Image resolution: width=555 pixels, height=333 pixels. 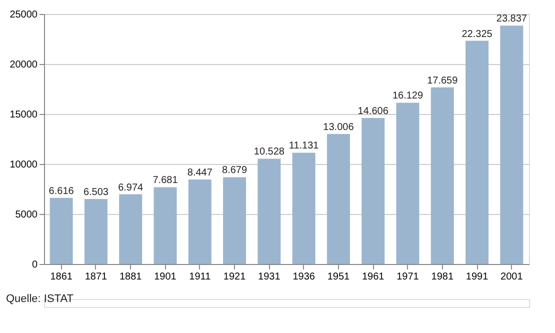 I want to click on data-label: 10.528, so click(x=269, y=152).